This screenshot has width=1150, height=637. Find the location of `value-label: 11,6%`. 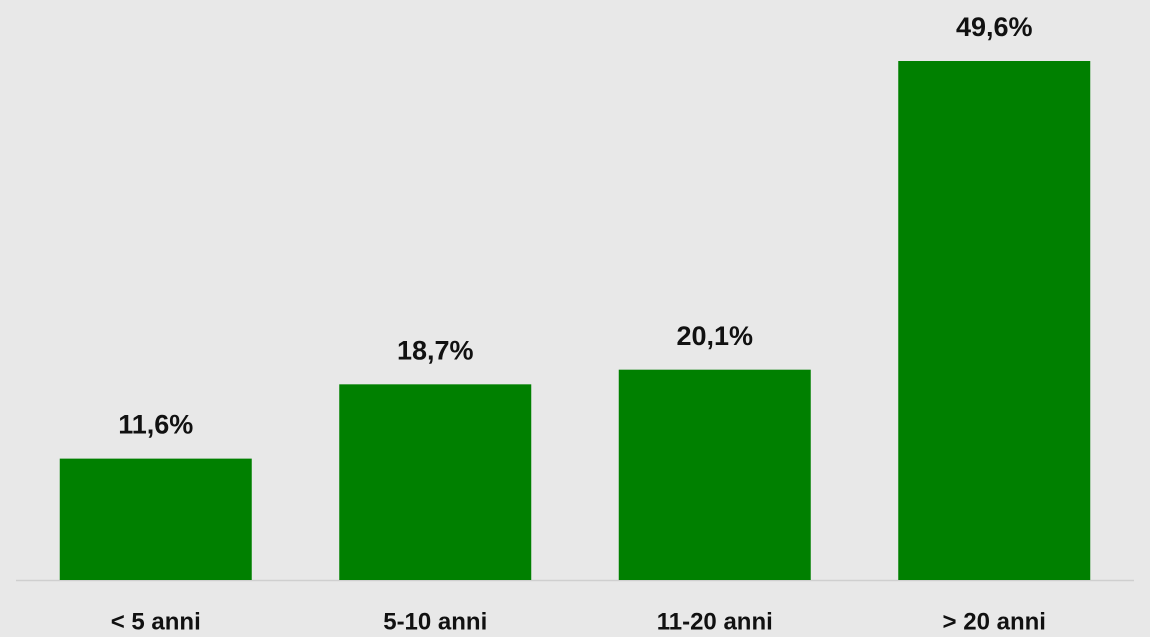

value-label: 11,6% is located at coordinates (155, 425).